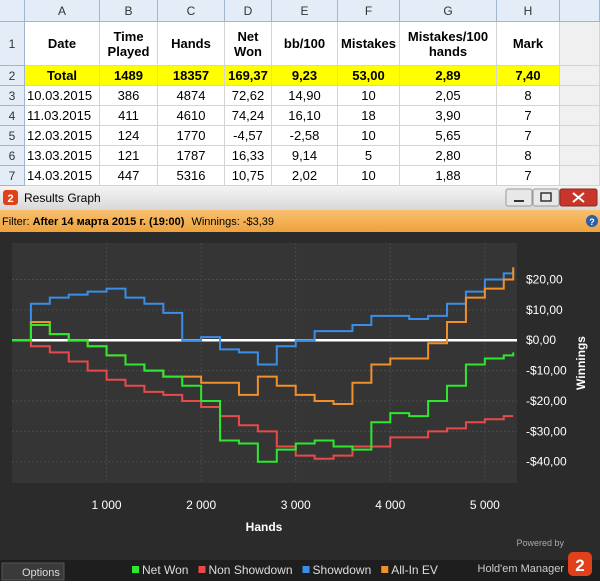 This screenshot has height=586, width=600. What do you see at coordinates (519, 197) in the screenshot?
I see `minimize-button` at bounding box center [519, 197].